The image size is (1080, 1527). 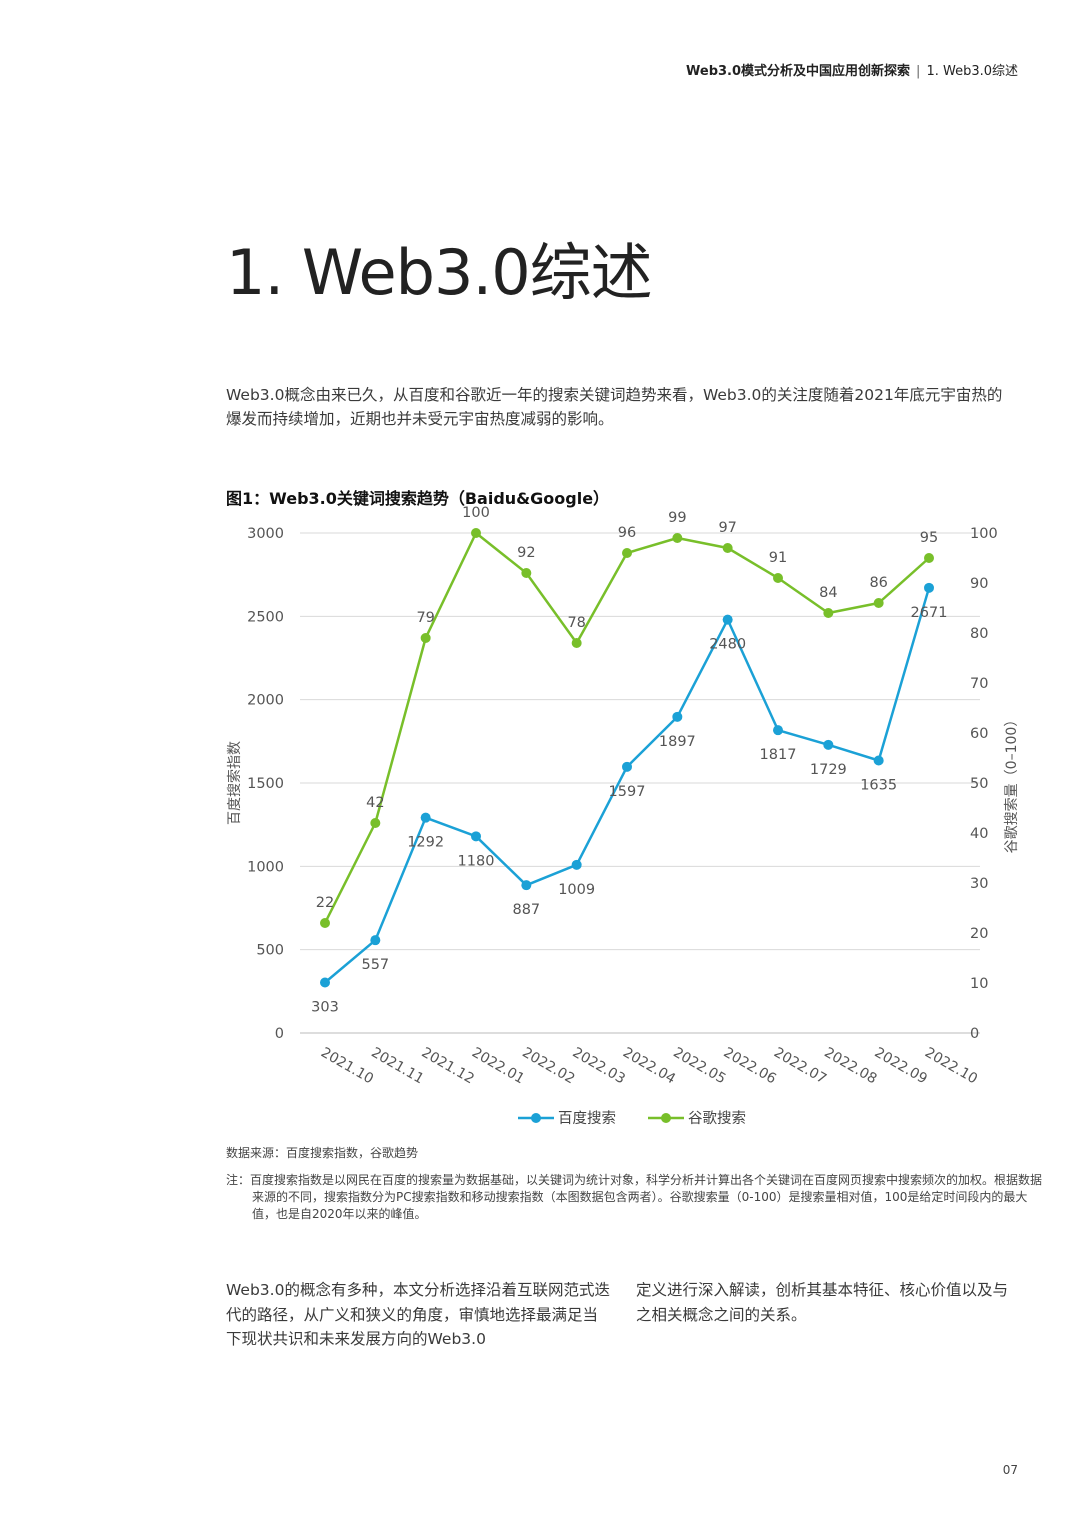 I want to click on data-label: 96, so click(x=627, y=533).